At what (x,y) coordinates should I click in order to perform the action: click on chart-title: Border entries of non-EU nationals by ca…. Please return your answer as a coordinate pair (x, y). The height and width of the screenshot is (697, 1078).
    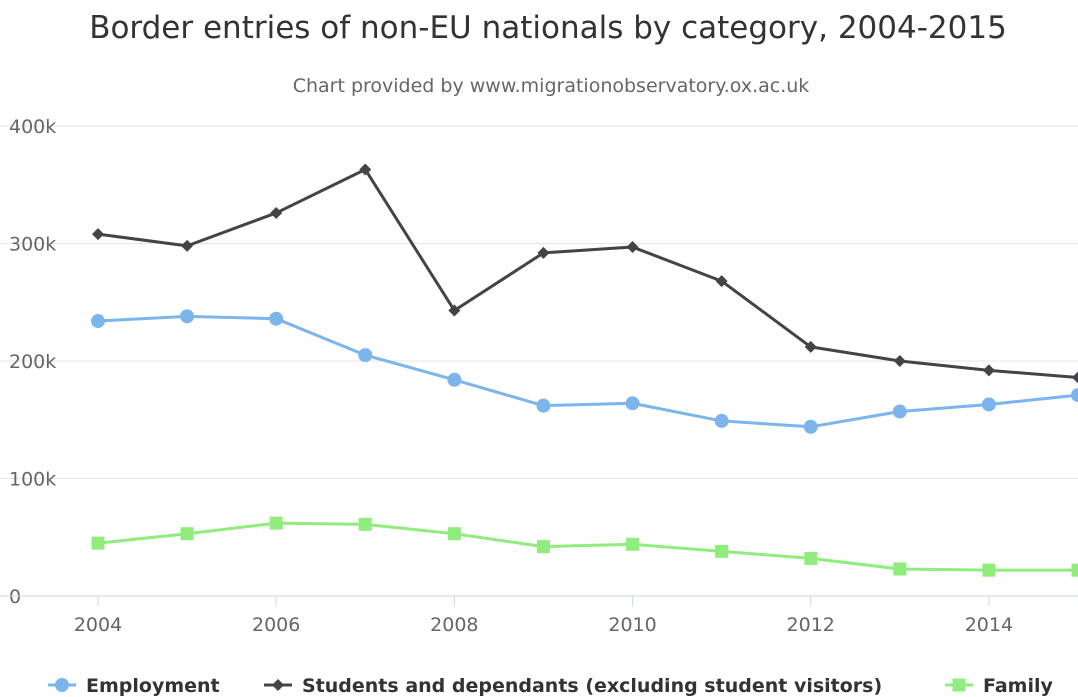
    Looking at the image, I should click on (548, 28).